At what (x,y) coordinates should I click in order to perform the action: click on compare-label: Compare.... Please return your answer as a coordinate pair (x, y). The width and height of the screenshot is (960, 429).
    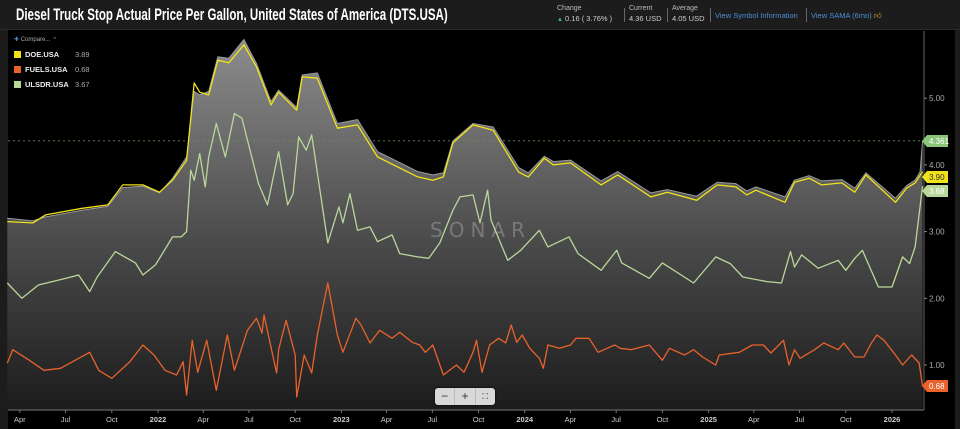
    Looking at the image, I should click on (35, 40).